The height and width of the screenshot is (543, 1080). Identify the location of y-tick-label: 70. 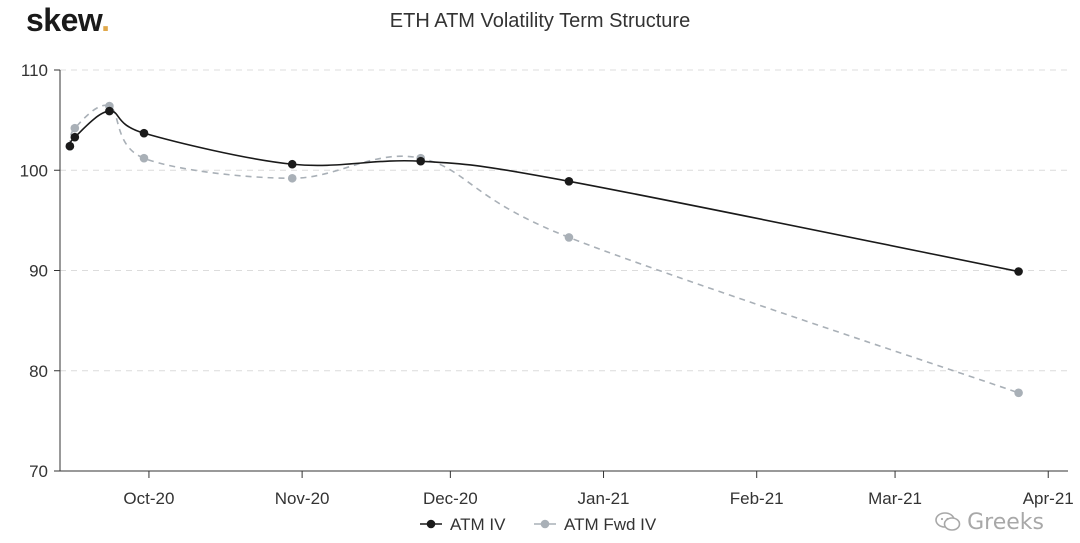
(38, 471).